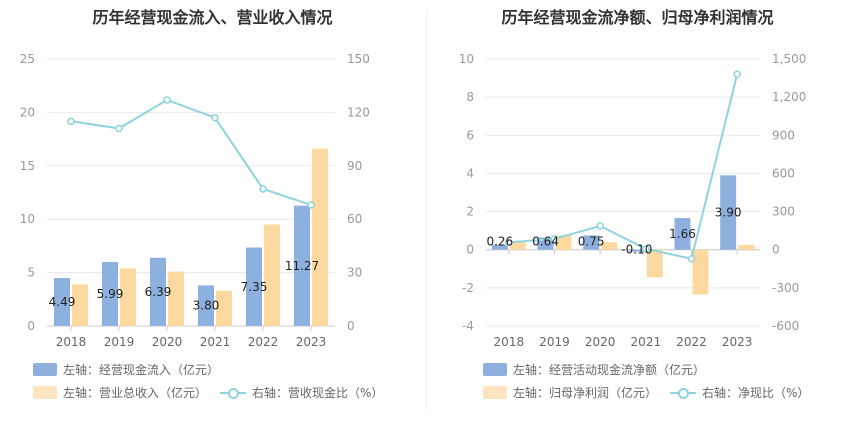  Describe the element at coordinates (318, 393) in the screenshot. I see `legend-label: 右轴：营收现金比（%）` at that location.